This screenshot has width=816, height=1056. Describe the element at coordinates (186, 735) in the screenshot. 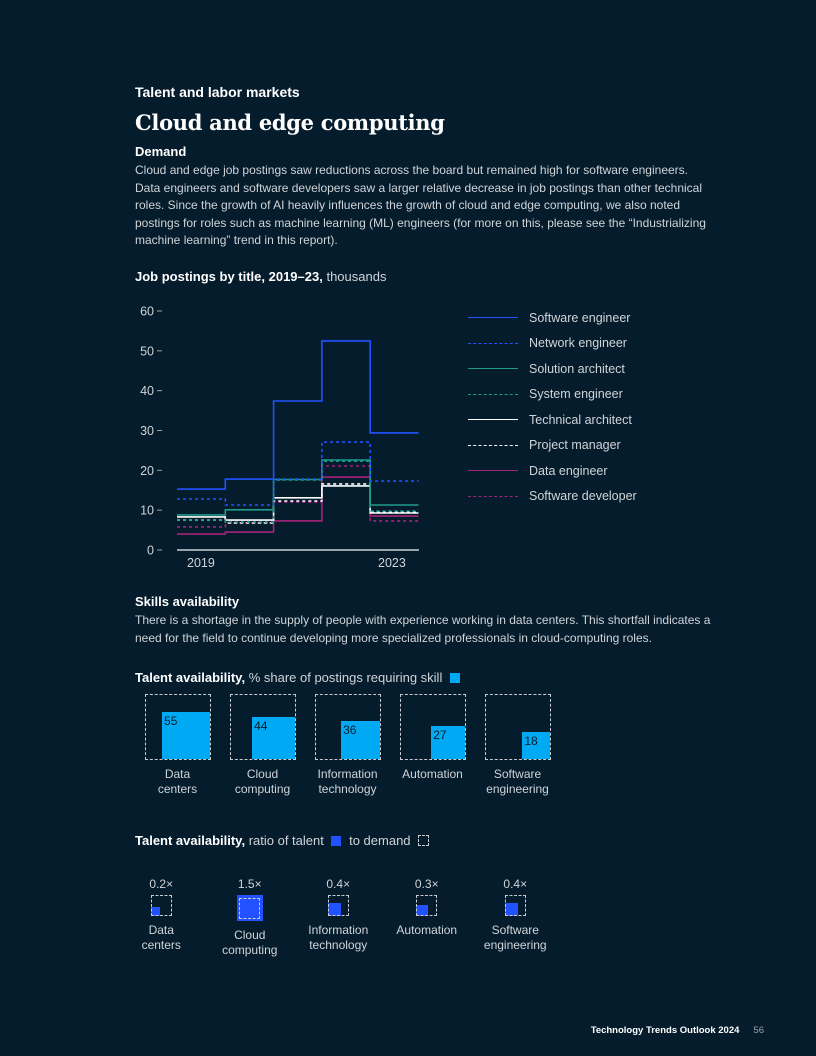

I see `share-bar: 55` at that location.